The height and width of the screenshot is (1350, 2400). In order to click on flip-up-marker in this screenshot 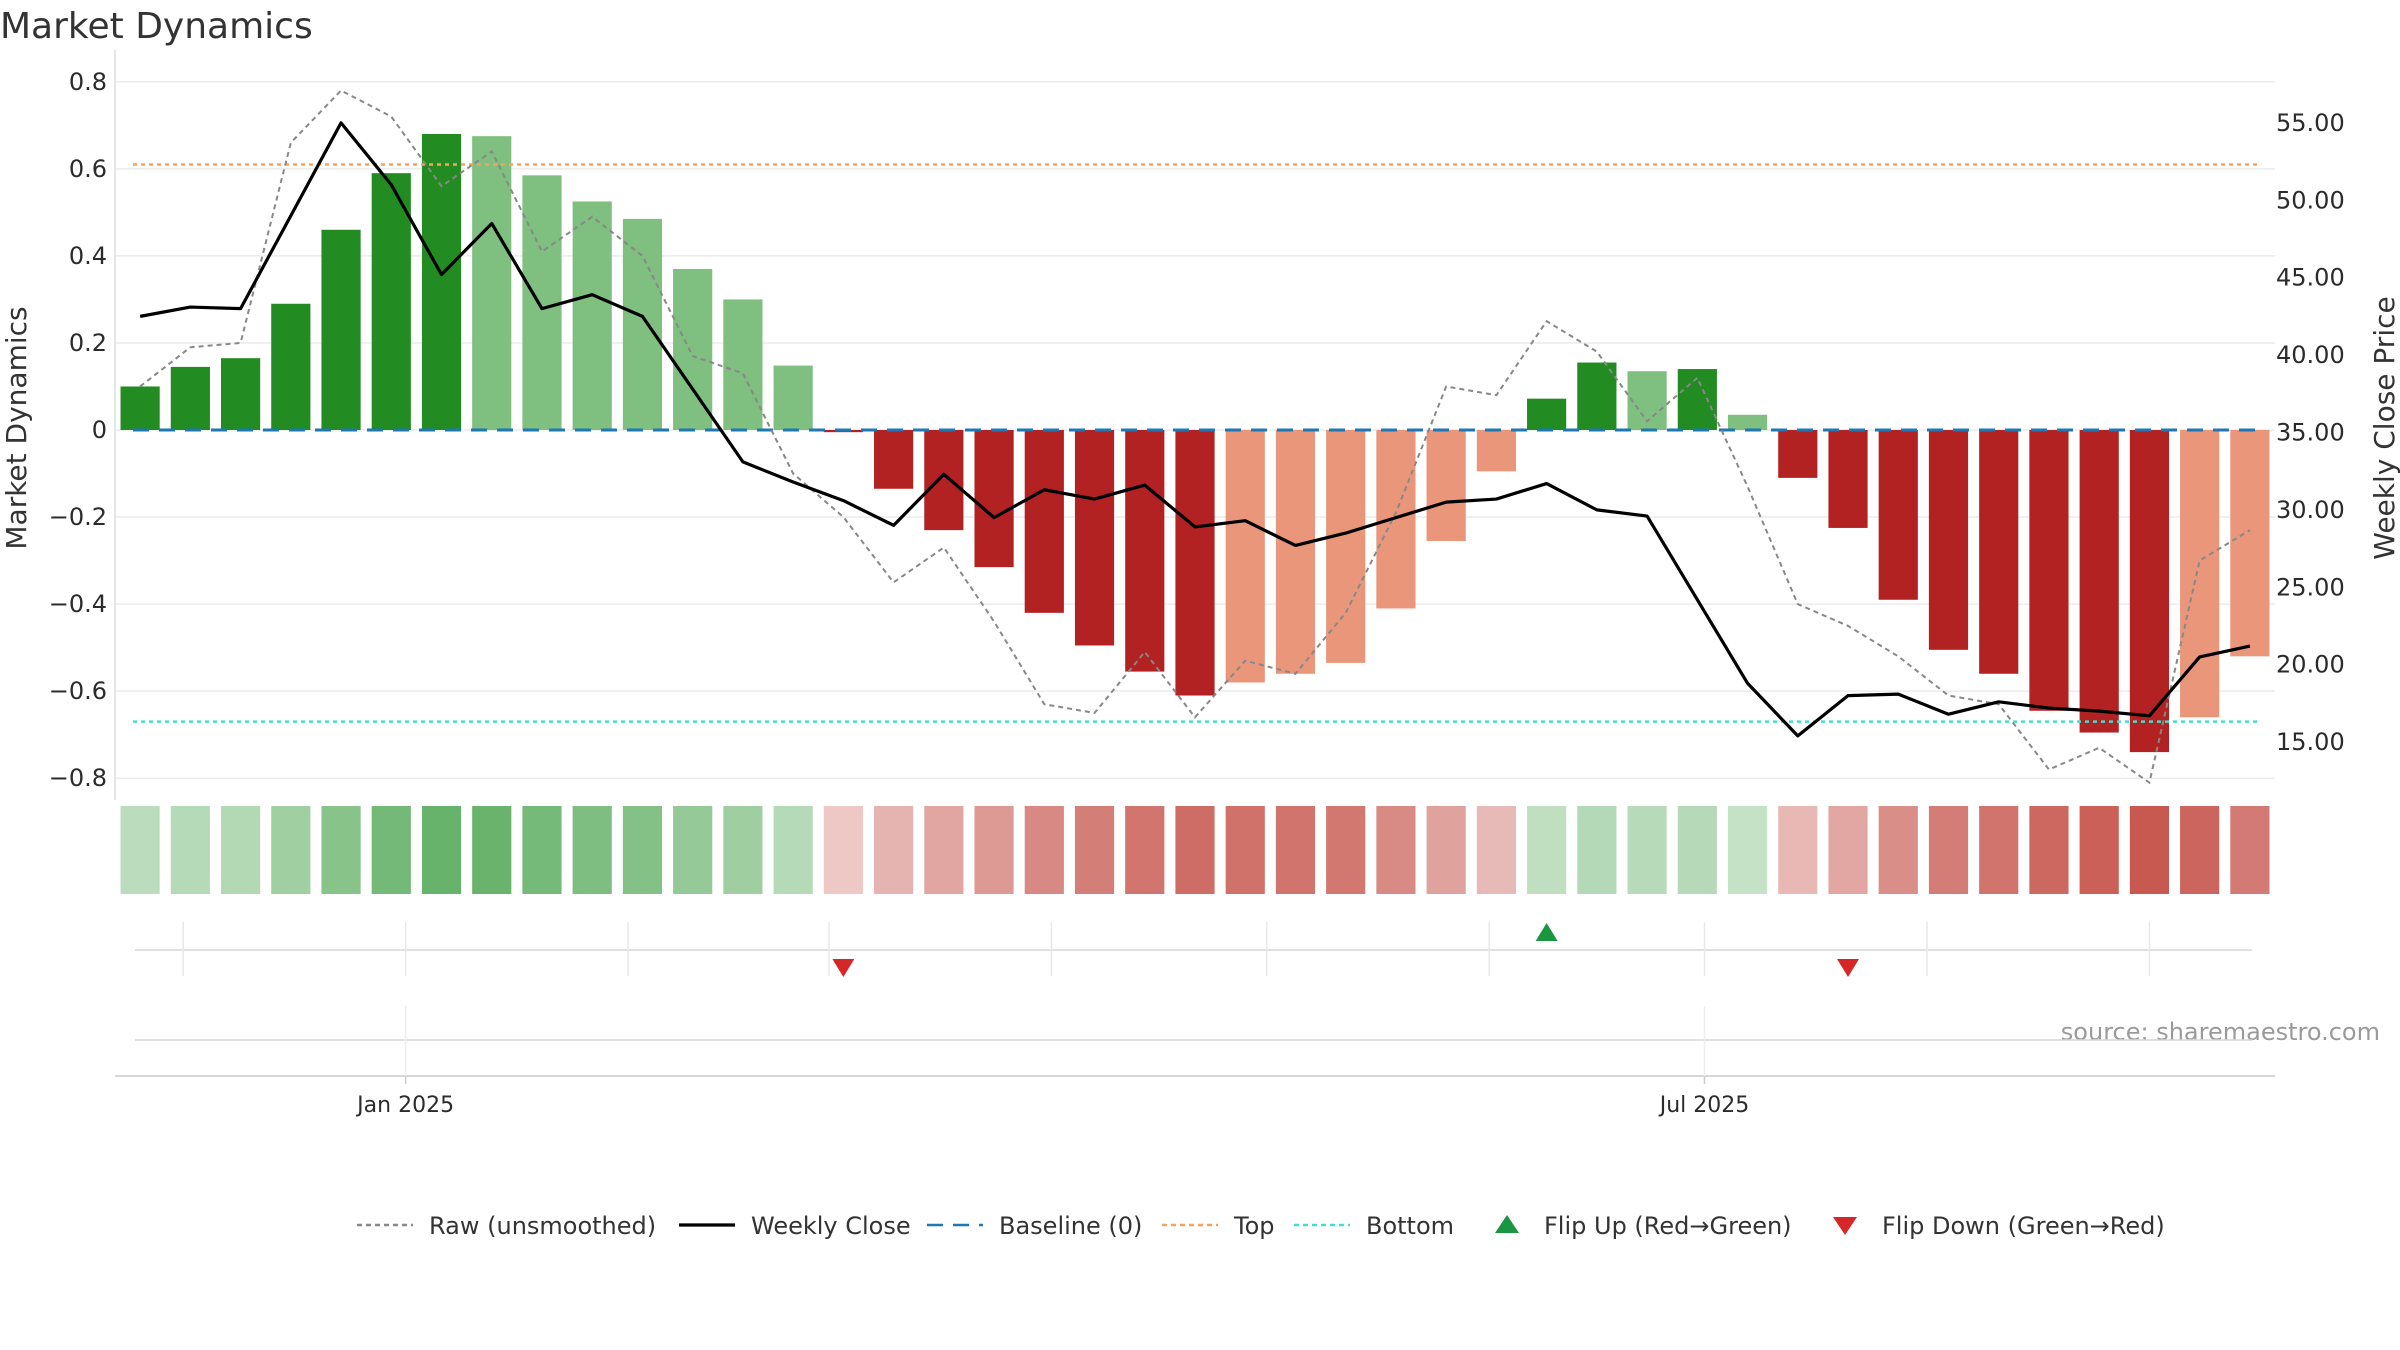, I will do `click(1546, 932)`.